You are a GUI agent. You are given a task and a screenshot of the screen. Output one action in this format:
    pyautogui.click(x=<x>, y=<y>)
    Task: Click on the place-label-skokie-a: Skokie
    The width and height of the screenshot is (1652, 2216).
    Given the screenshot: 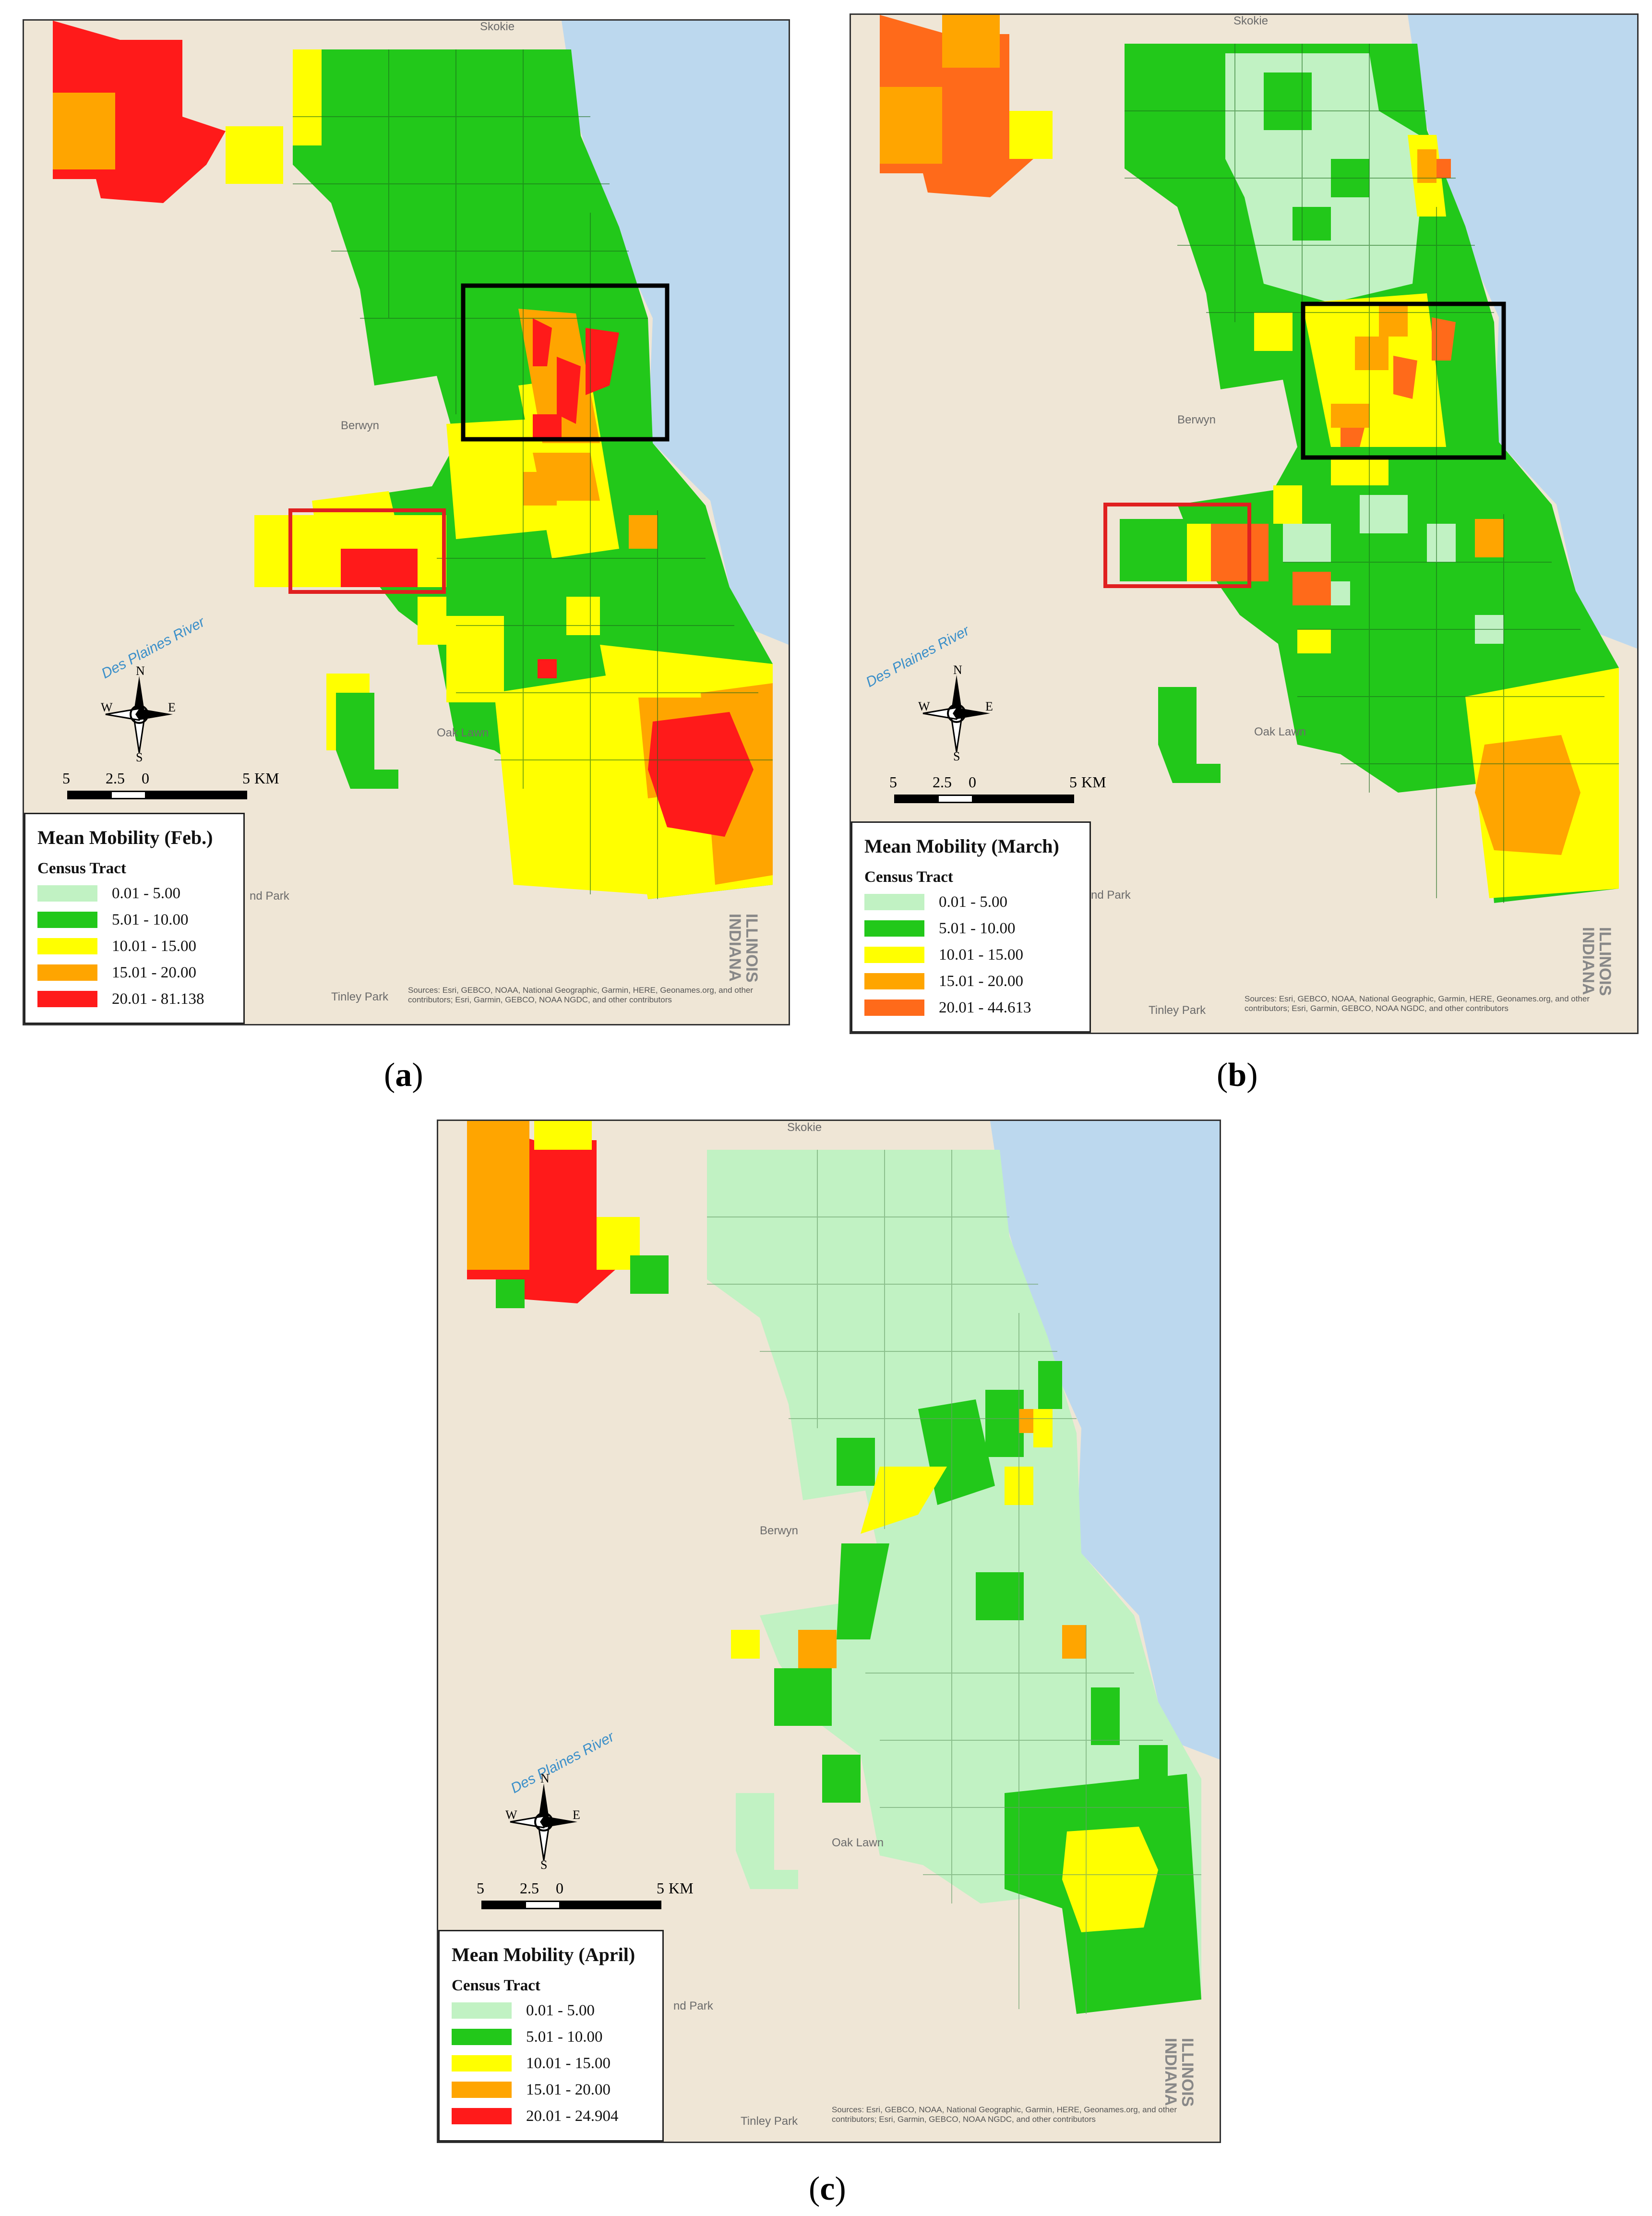 What is the action you would take?
    pyautogui.click(x=497, y=26)
    